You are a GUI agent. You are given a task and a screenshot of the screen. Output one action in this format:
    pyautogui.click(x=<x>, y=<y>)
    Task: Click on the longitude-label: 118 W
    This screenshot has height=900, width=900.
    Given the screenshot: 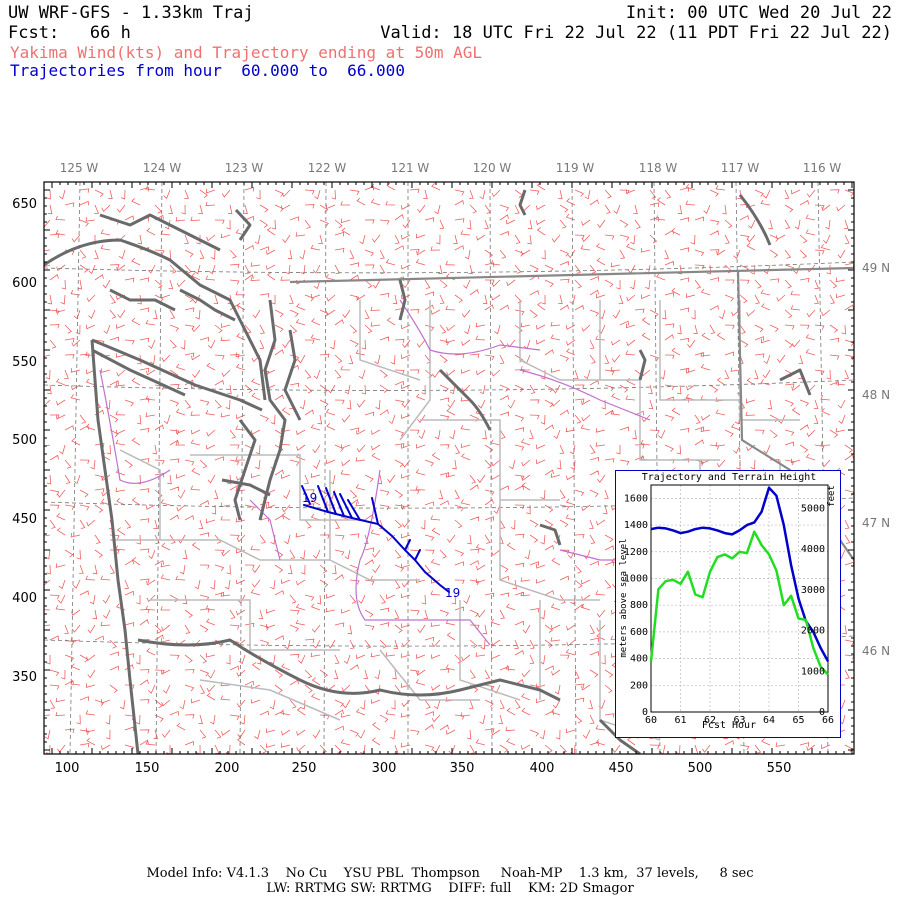 What is the action you would take?
    pyautogui.click(x=658, y=168)
    